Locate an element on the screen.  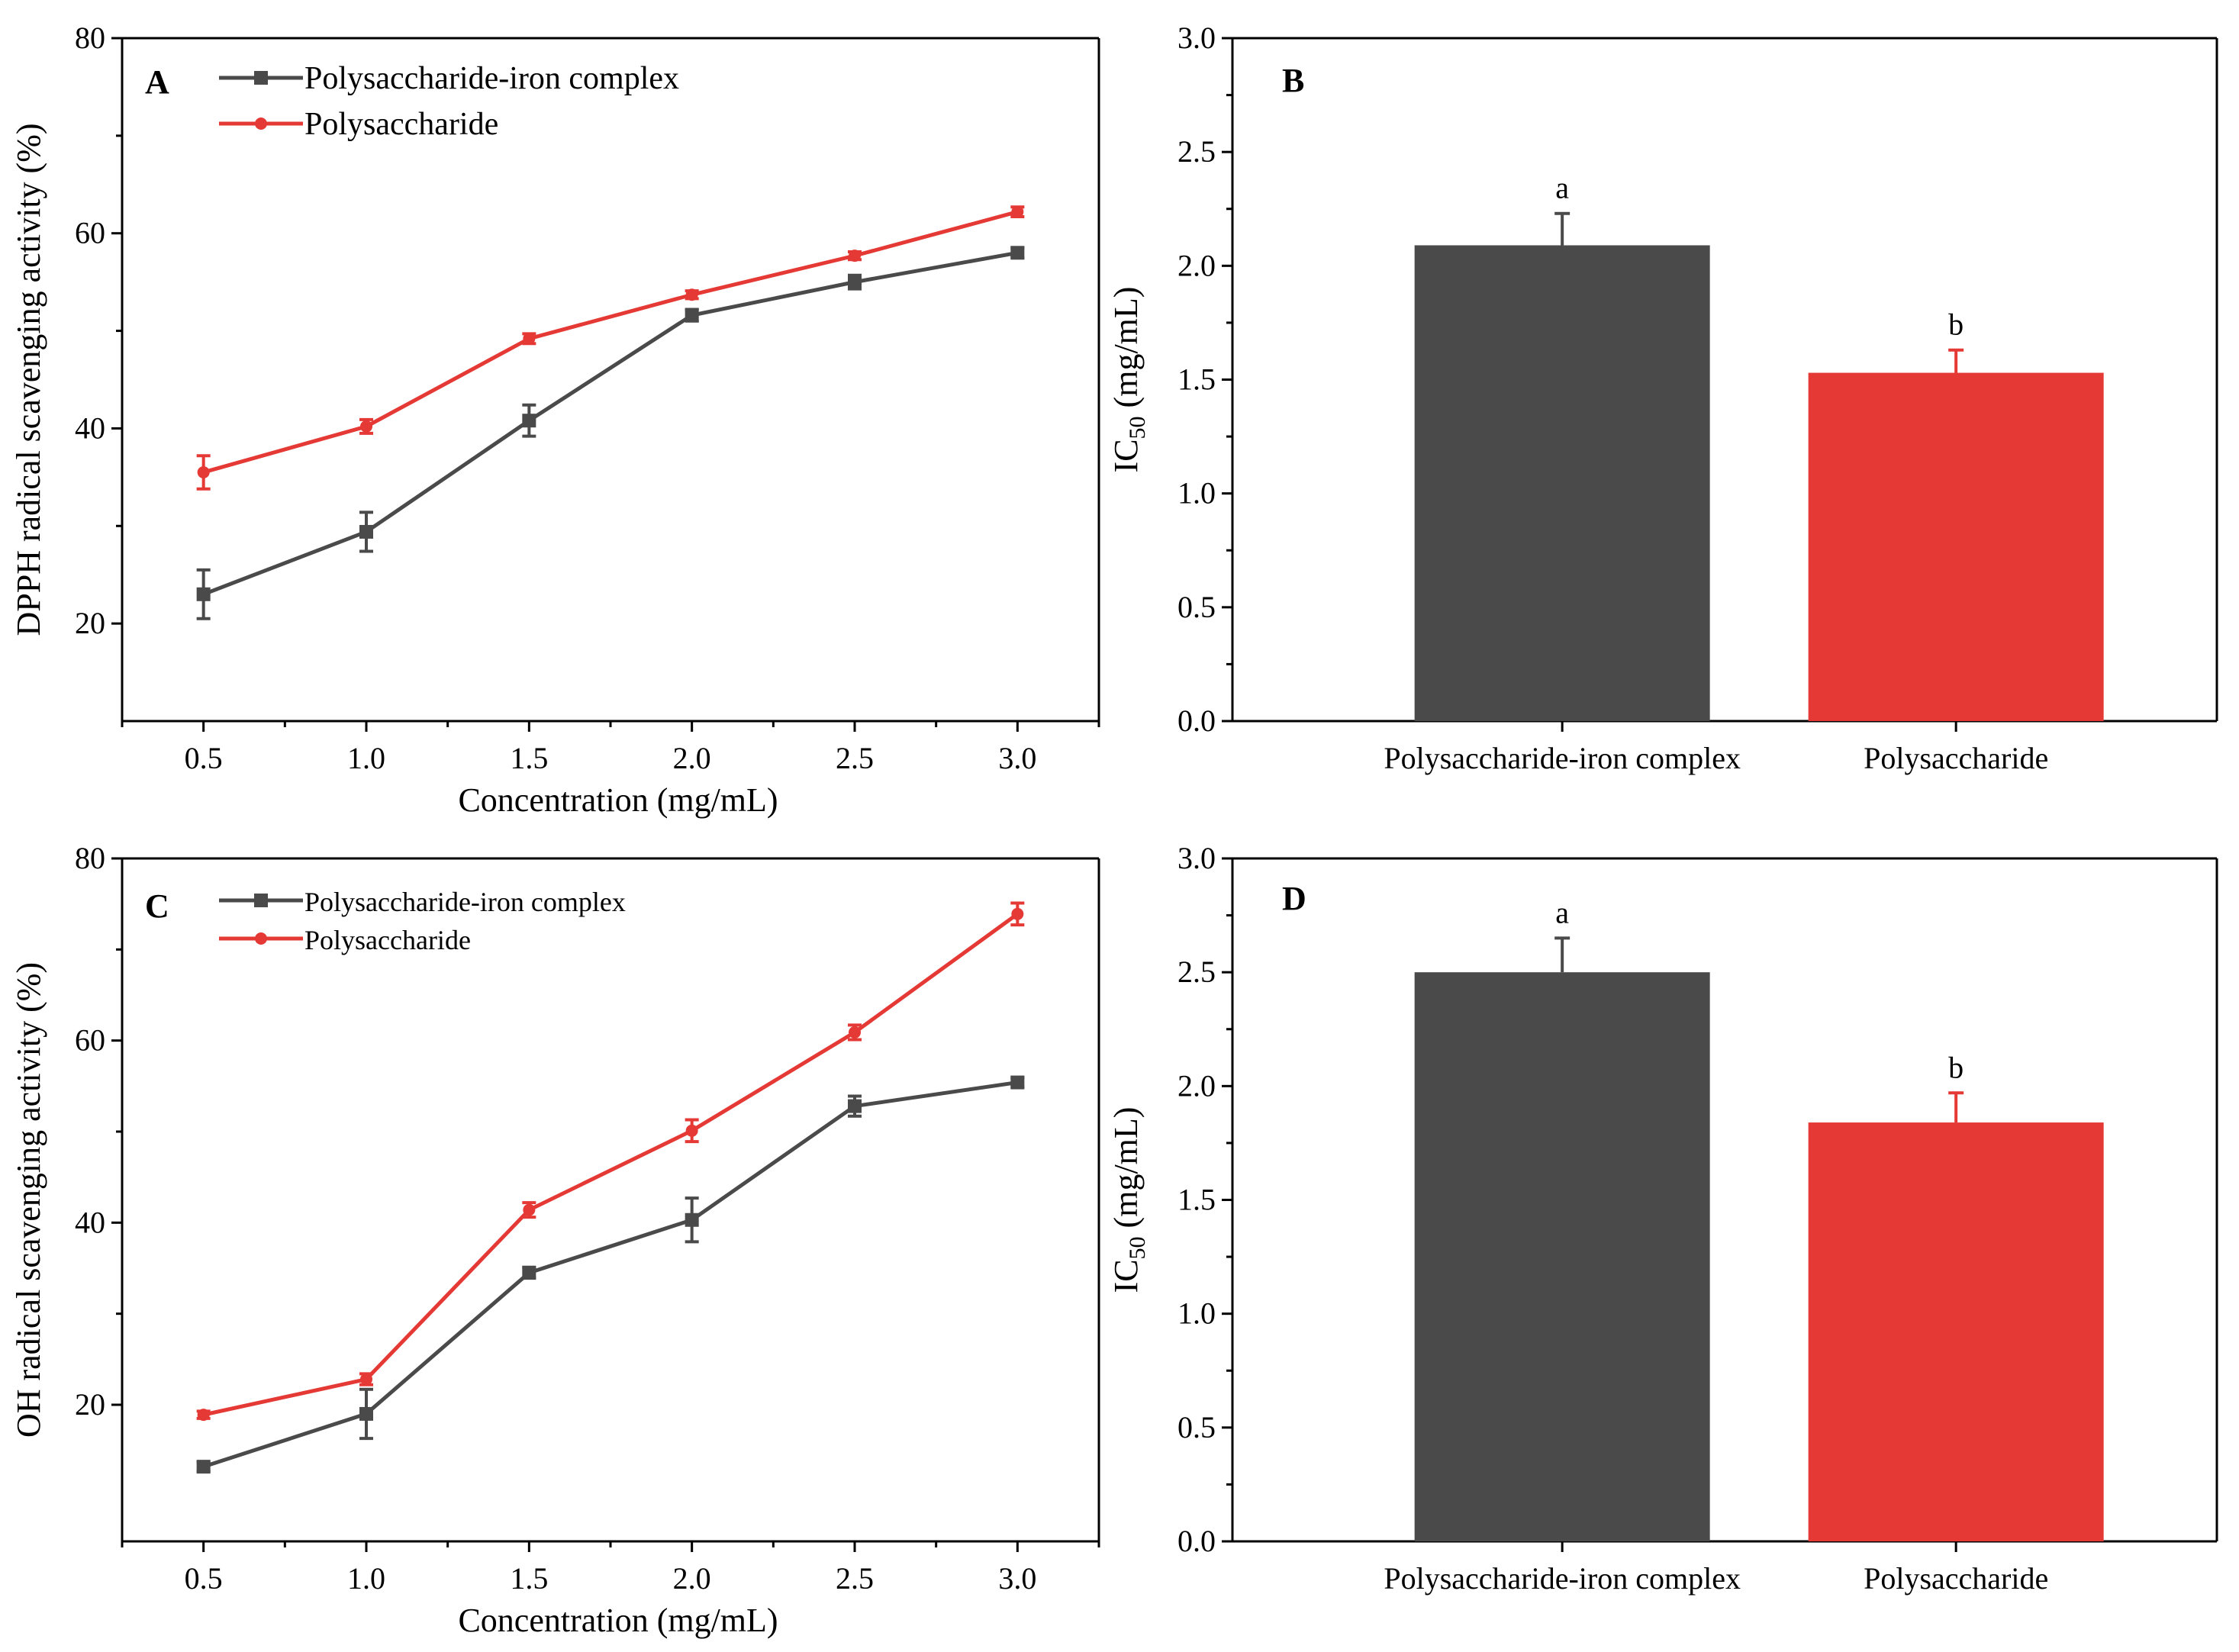
y-tick-label: 0.0 is located at coordinates (1196, 721).